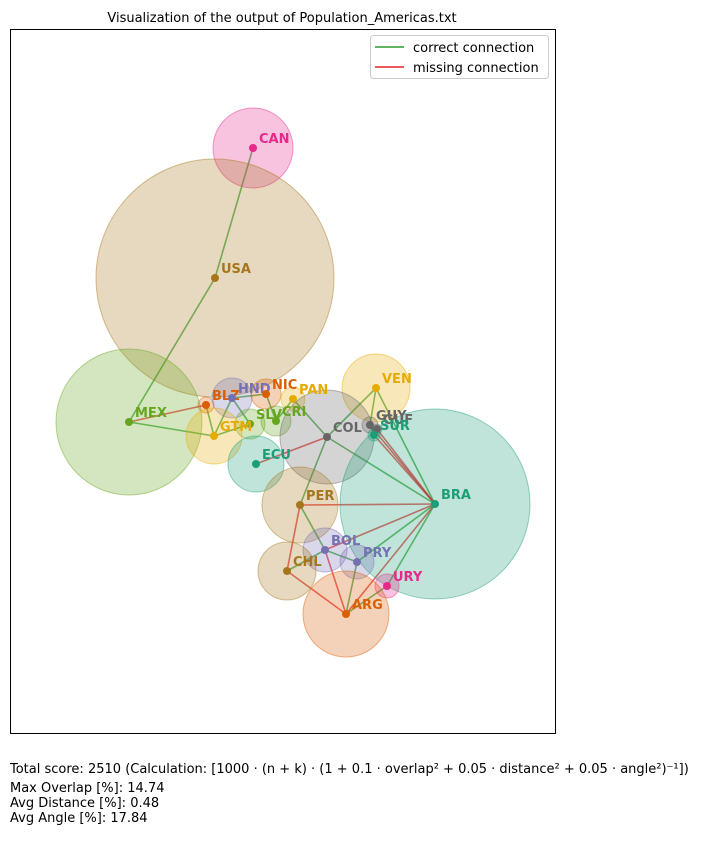 The height and width of the screenshot is (853, 701). I want to click on metric: Avg Angle [%]: 17.84, so click(79, 818).